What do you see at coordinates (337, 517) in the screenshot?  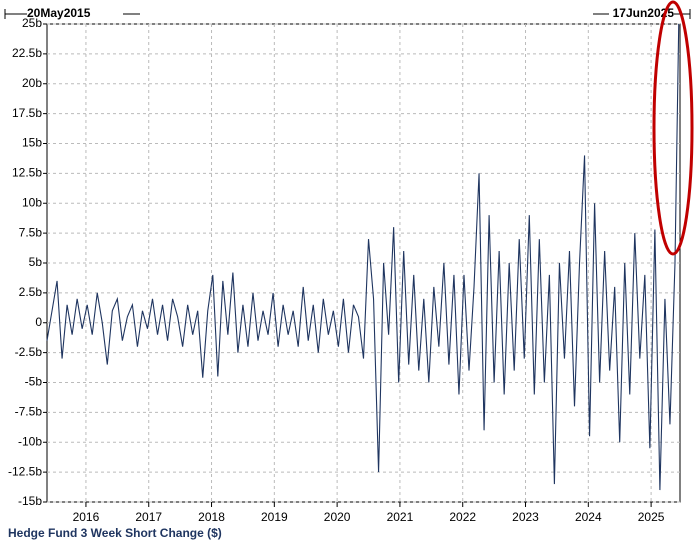 I see `x-tick-label: 2020` at bounding box center [337, 517].